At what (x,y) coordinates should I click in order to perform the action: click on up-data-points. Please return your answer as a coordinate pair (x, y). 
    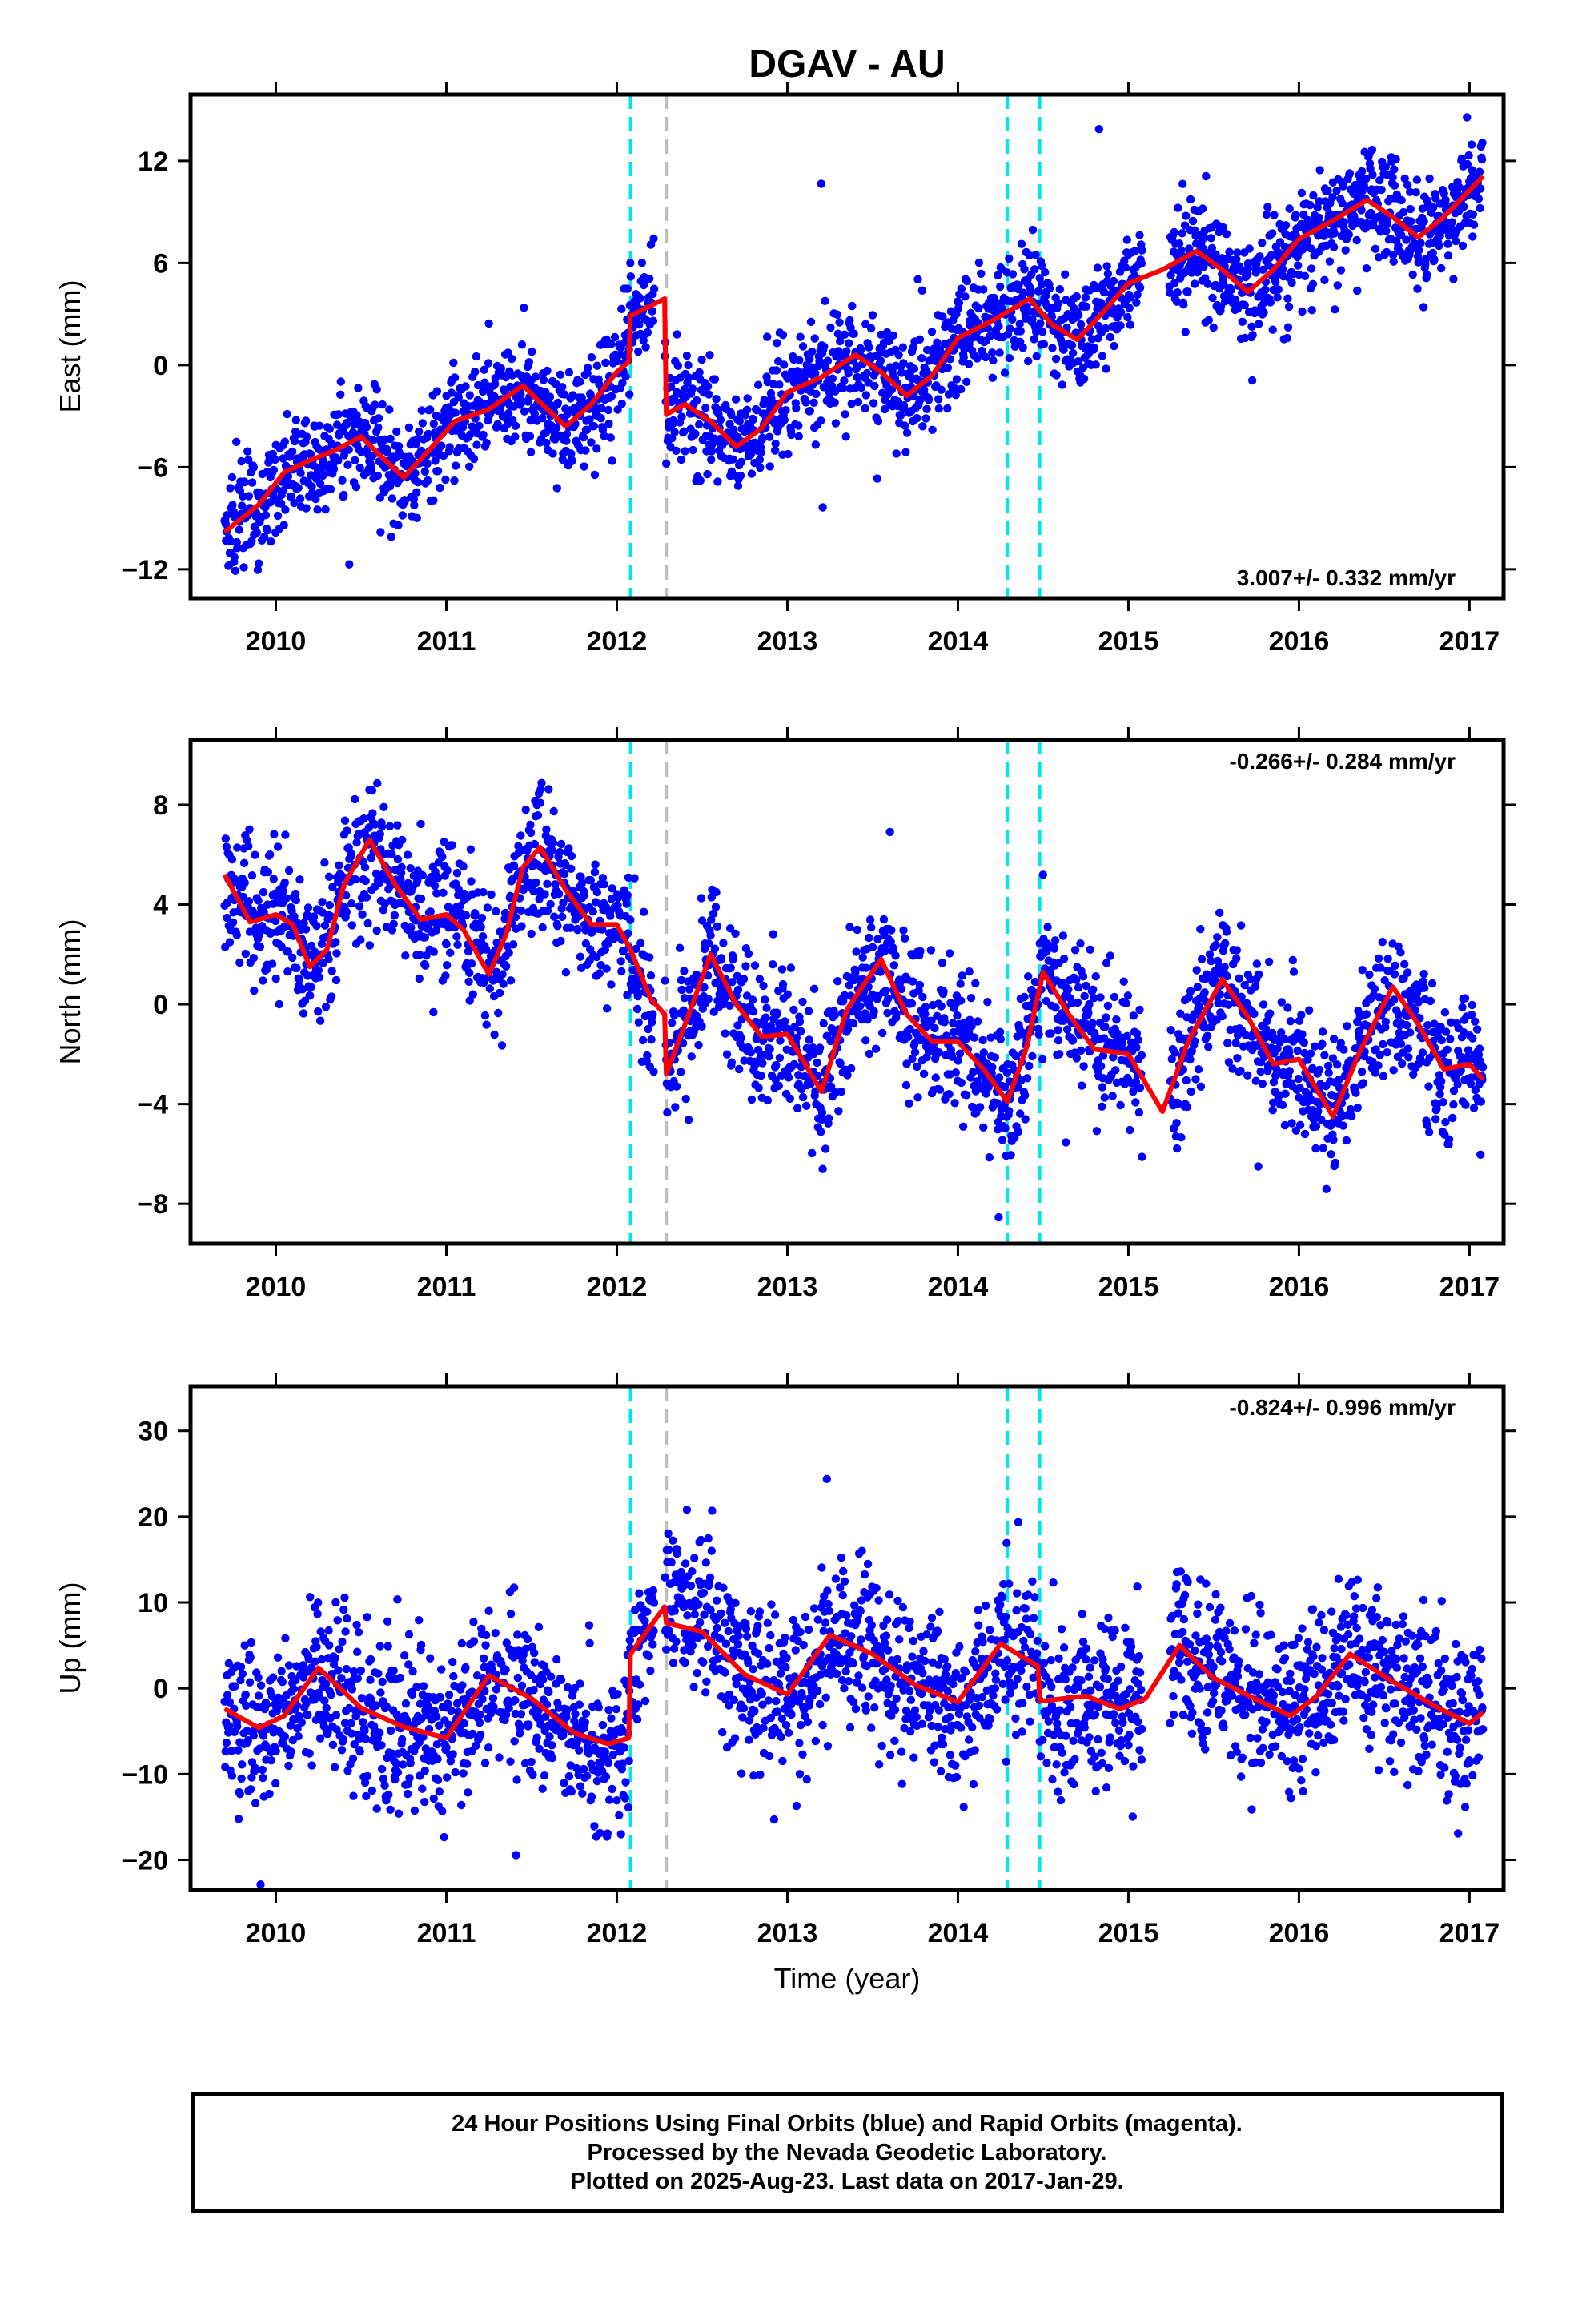
    Looking at the image, I should click on (854, 1681).